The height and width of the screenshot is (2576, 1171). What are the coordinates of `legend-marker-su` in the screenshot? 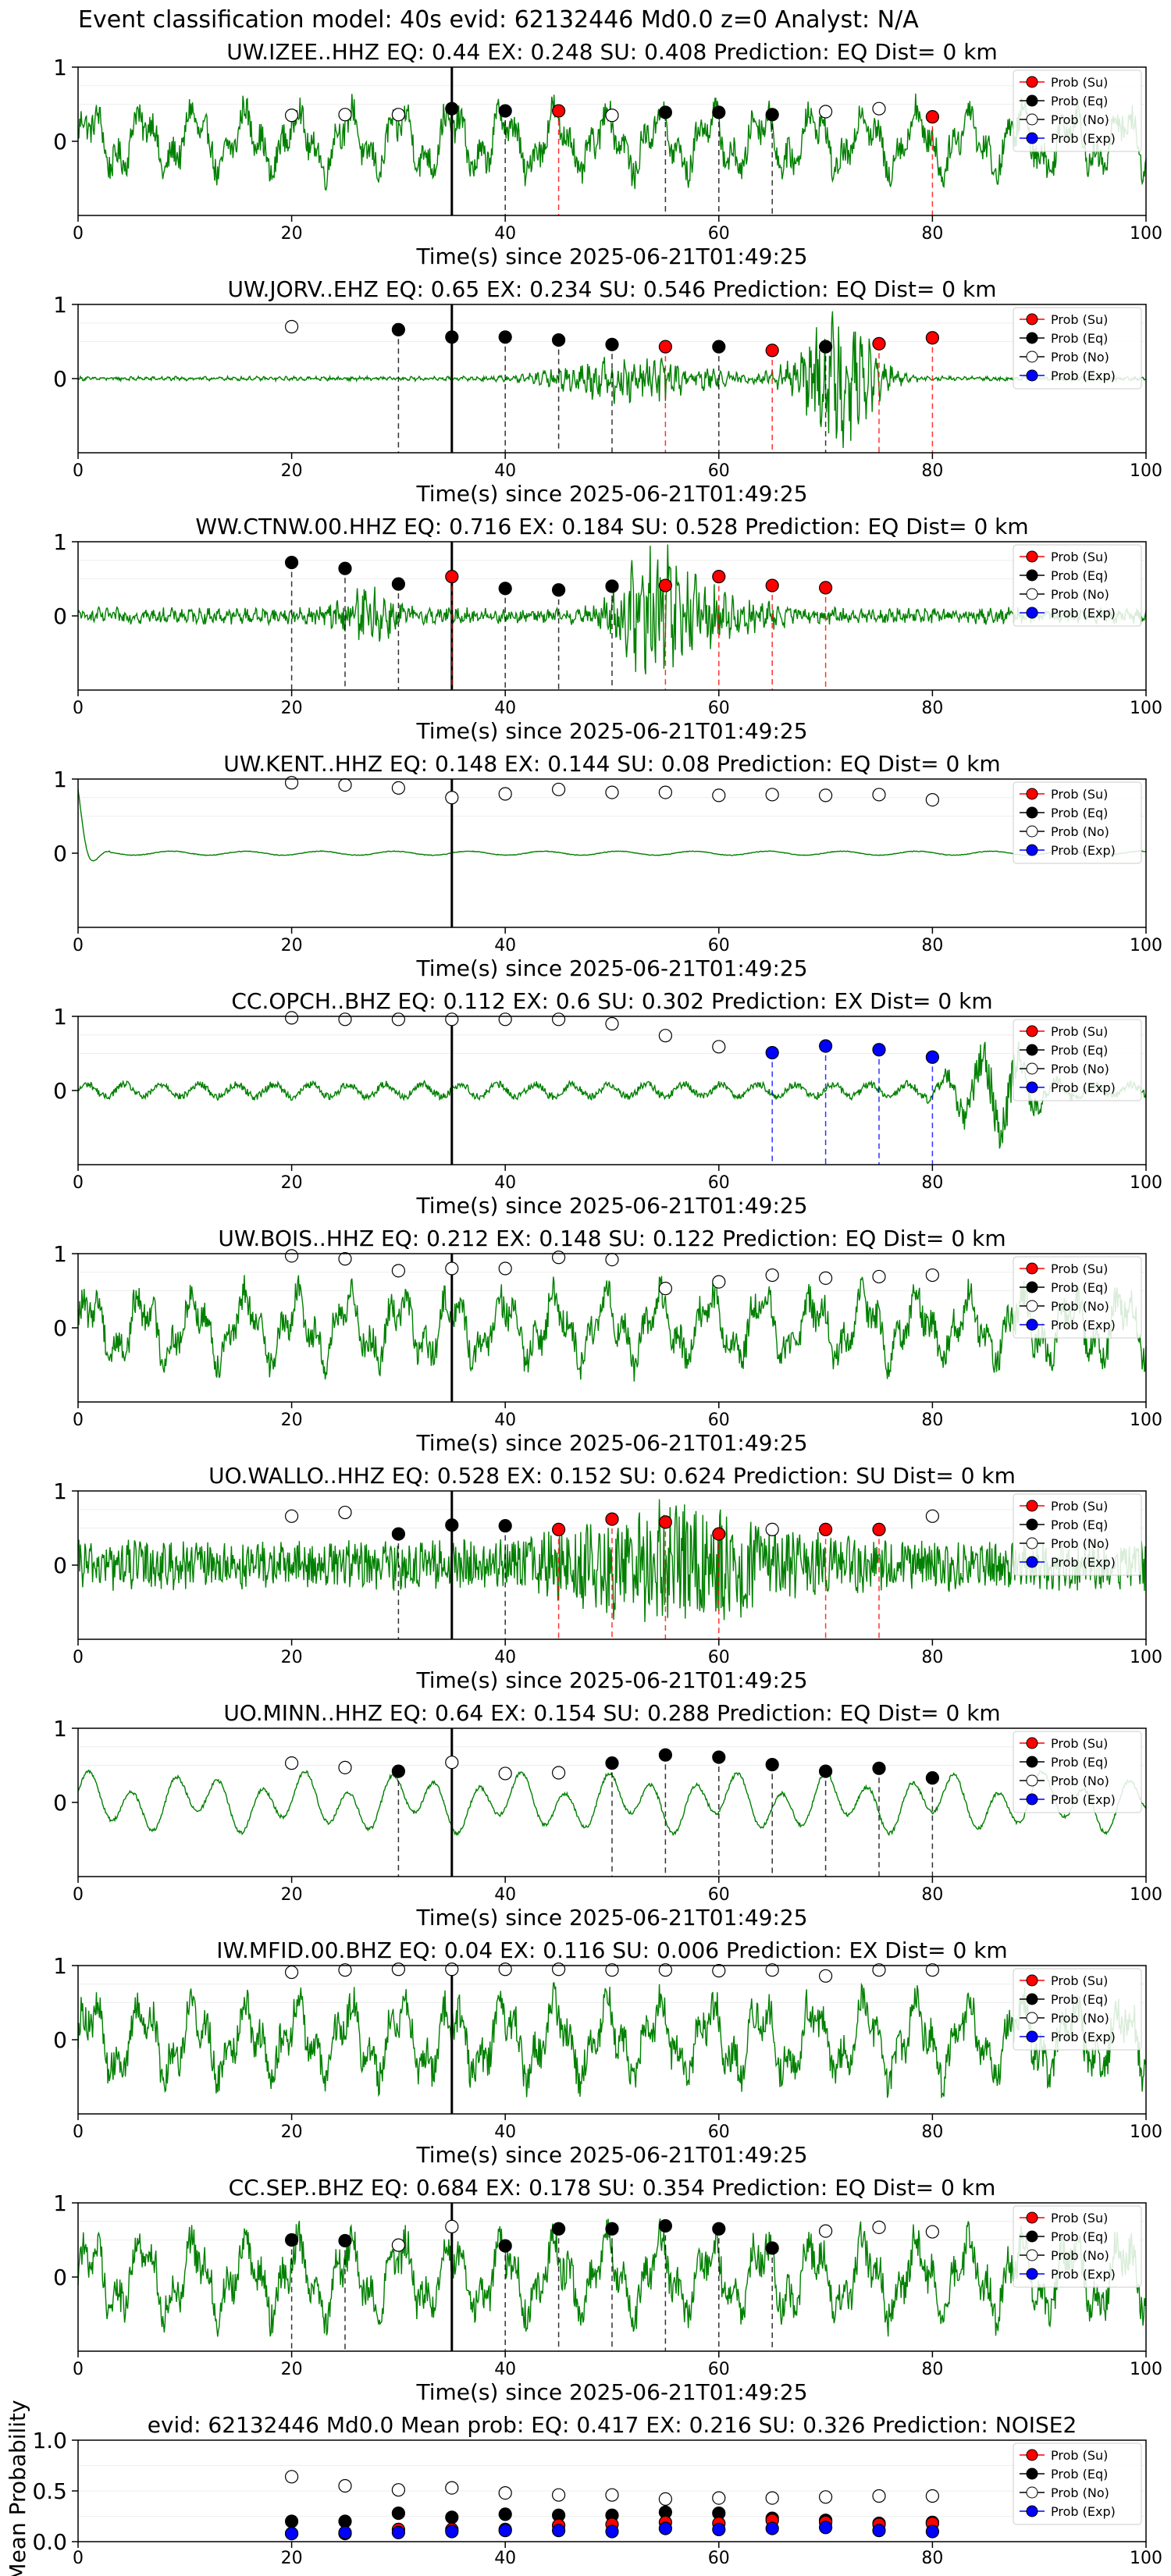 It's located at (1032, 1268).